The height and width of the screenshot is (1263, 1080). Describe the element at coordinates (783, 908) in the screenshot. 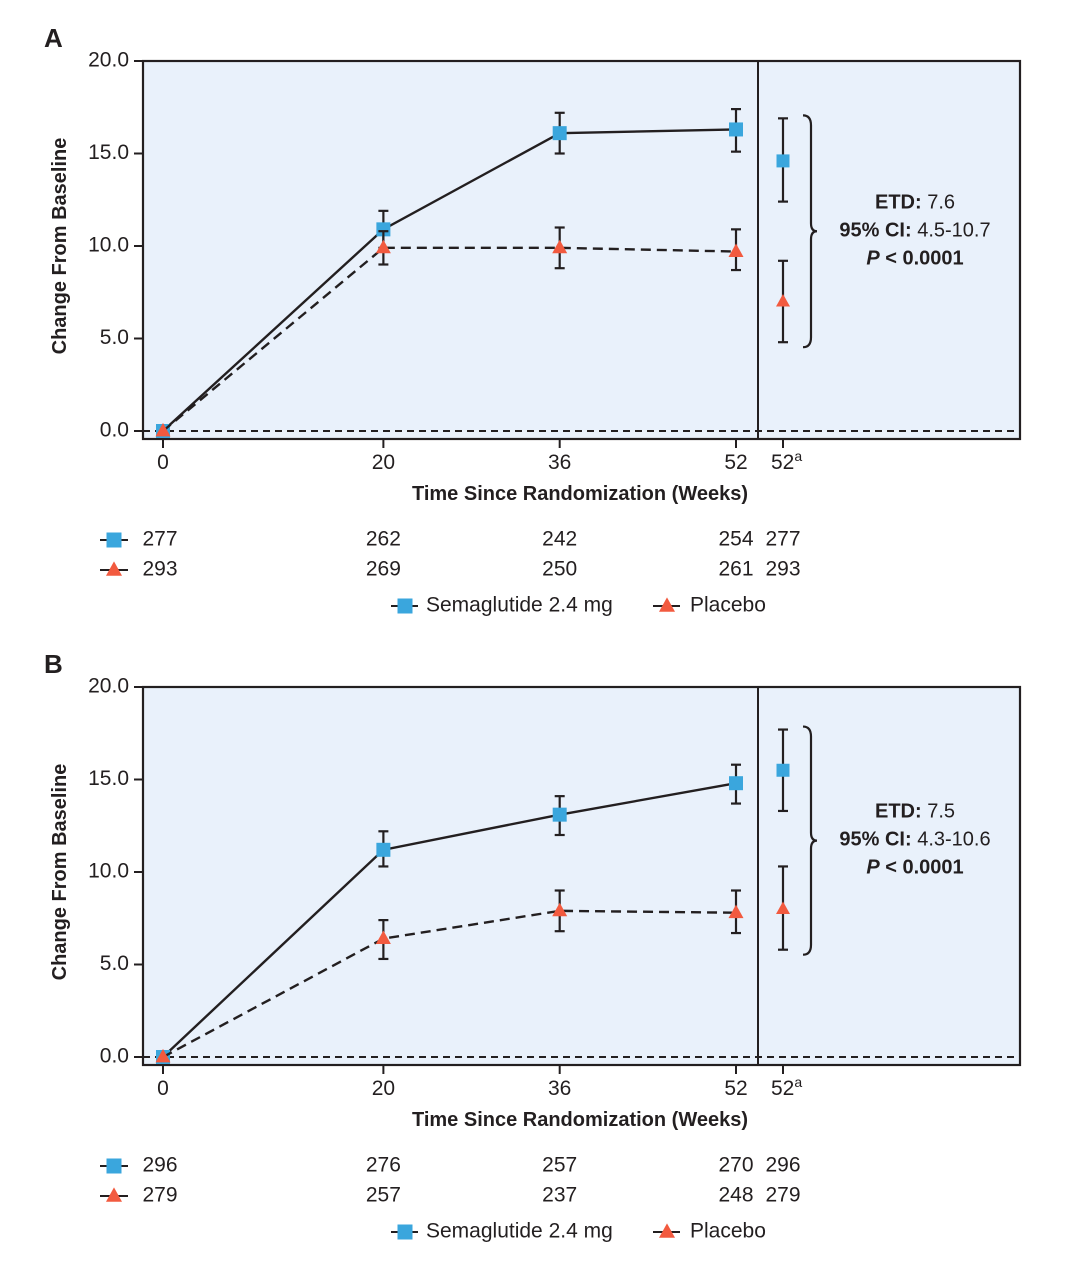

I see `placebo-endpoint-point` at that location.